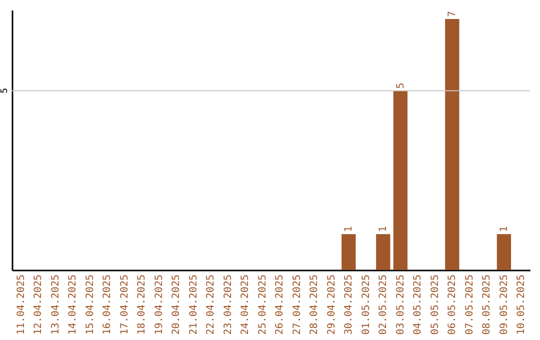 The height and width of the screenshot is (340, 540). What do you see at coordinates (108, 304) in the screenshot?
I see `x-tick-label: 16.04.2025` at bounding box center [108, 304].